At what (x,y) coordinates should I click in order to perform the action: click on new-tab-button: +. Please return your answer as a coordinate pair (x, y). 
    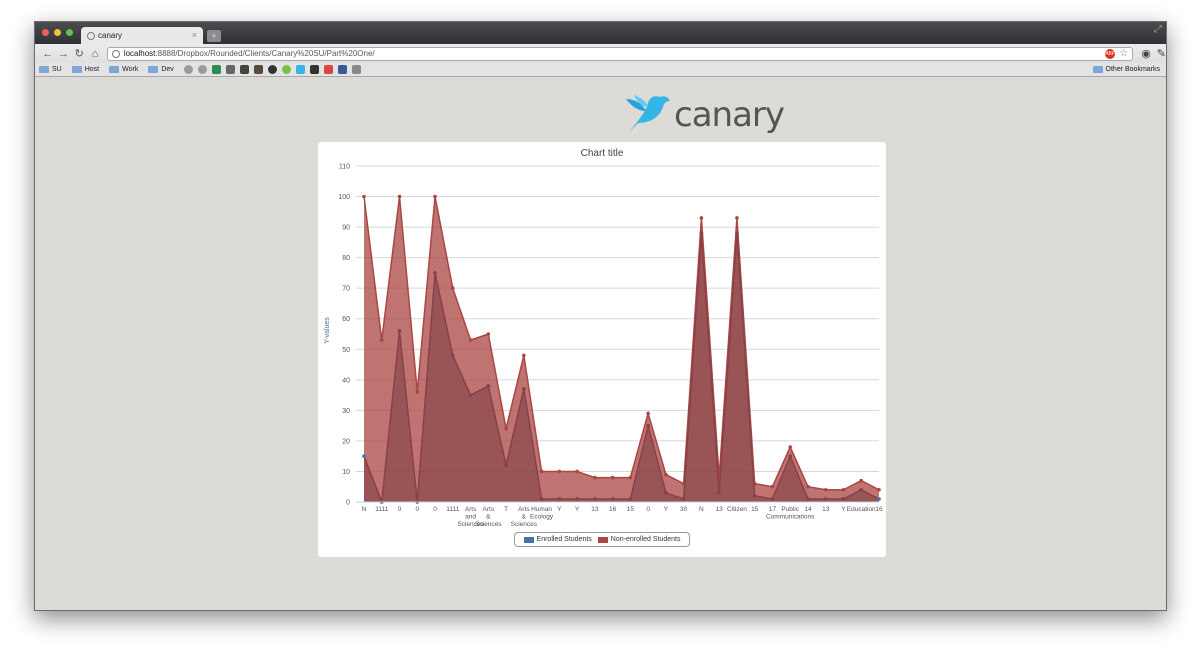
    Looking at the image, I should click on (214, 36).